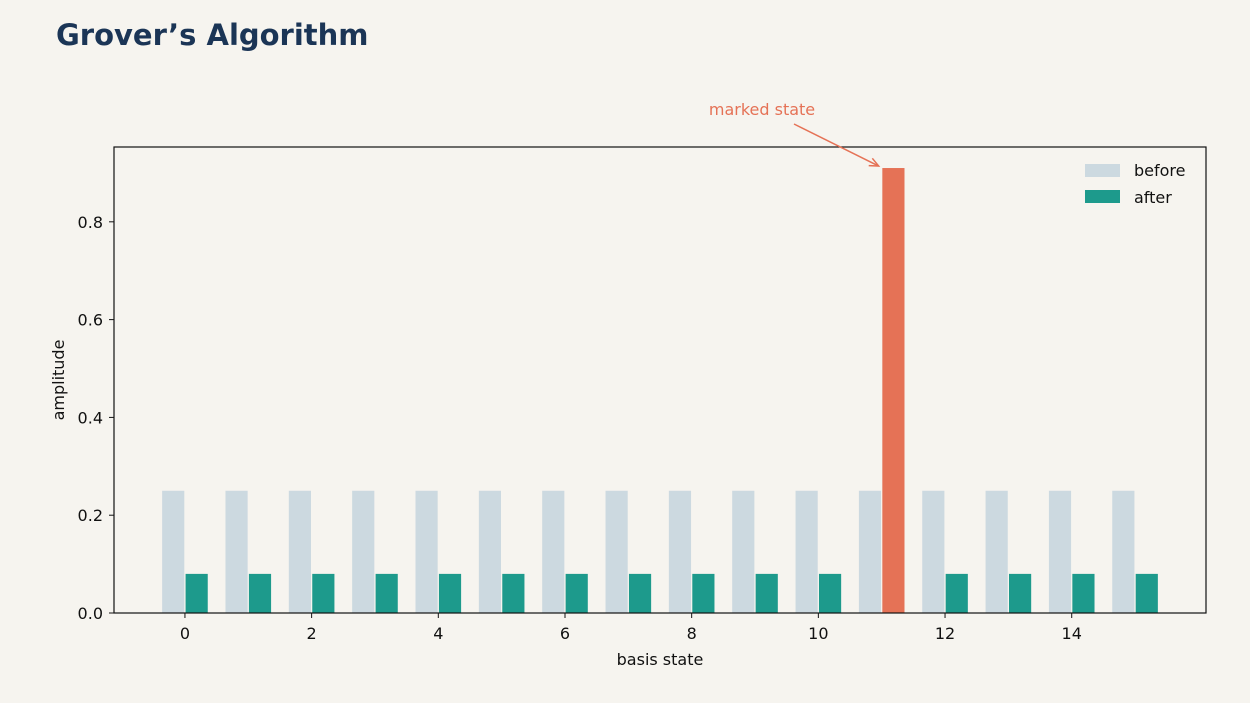  I want to click on x-tick-label: 2, so click(312, 633).